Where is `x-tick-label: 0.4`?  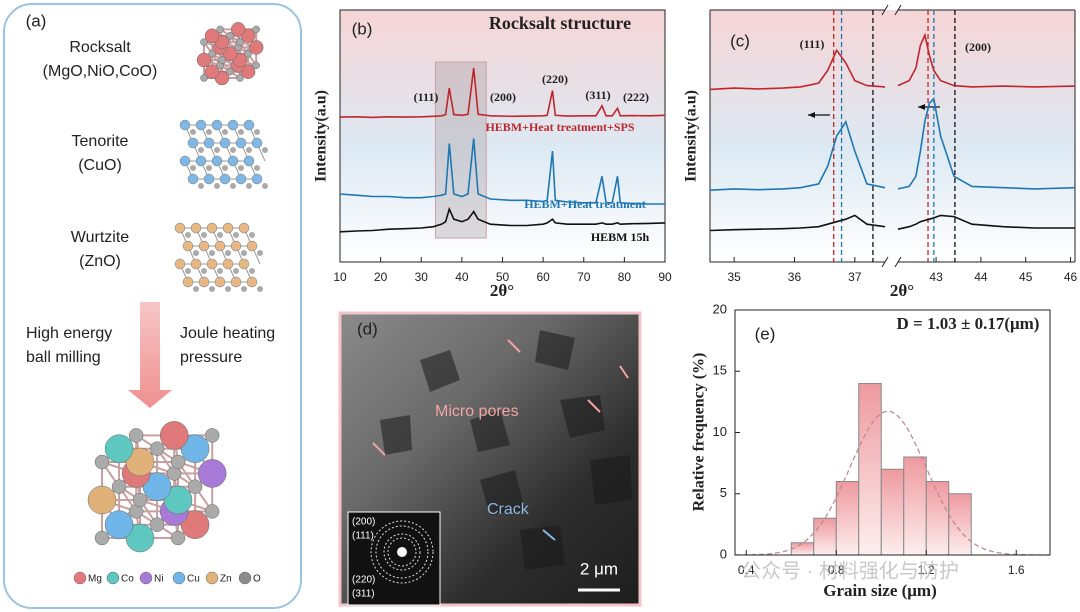 x-tick-label: 0.4 is located at coordinates (746, 570).